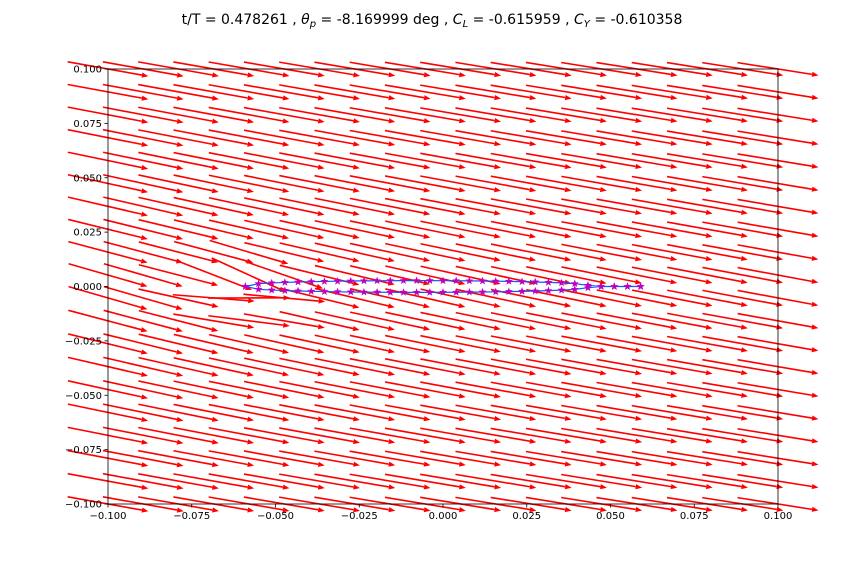 This screenshot has height=581, width=864. I want to click on y-tick-label: 0.025, so click(87, 233).